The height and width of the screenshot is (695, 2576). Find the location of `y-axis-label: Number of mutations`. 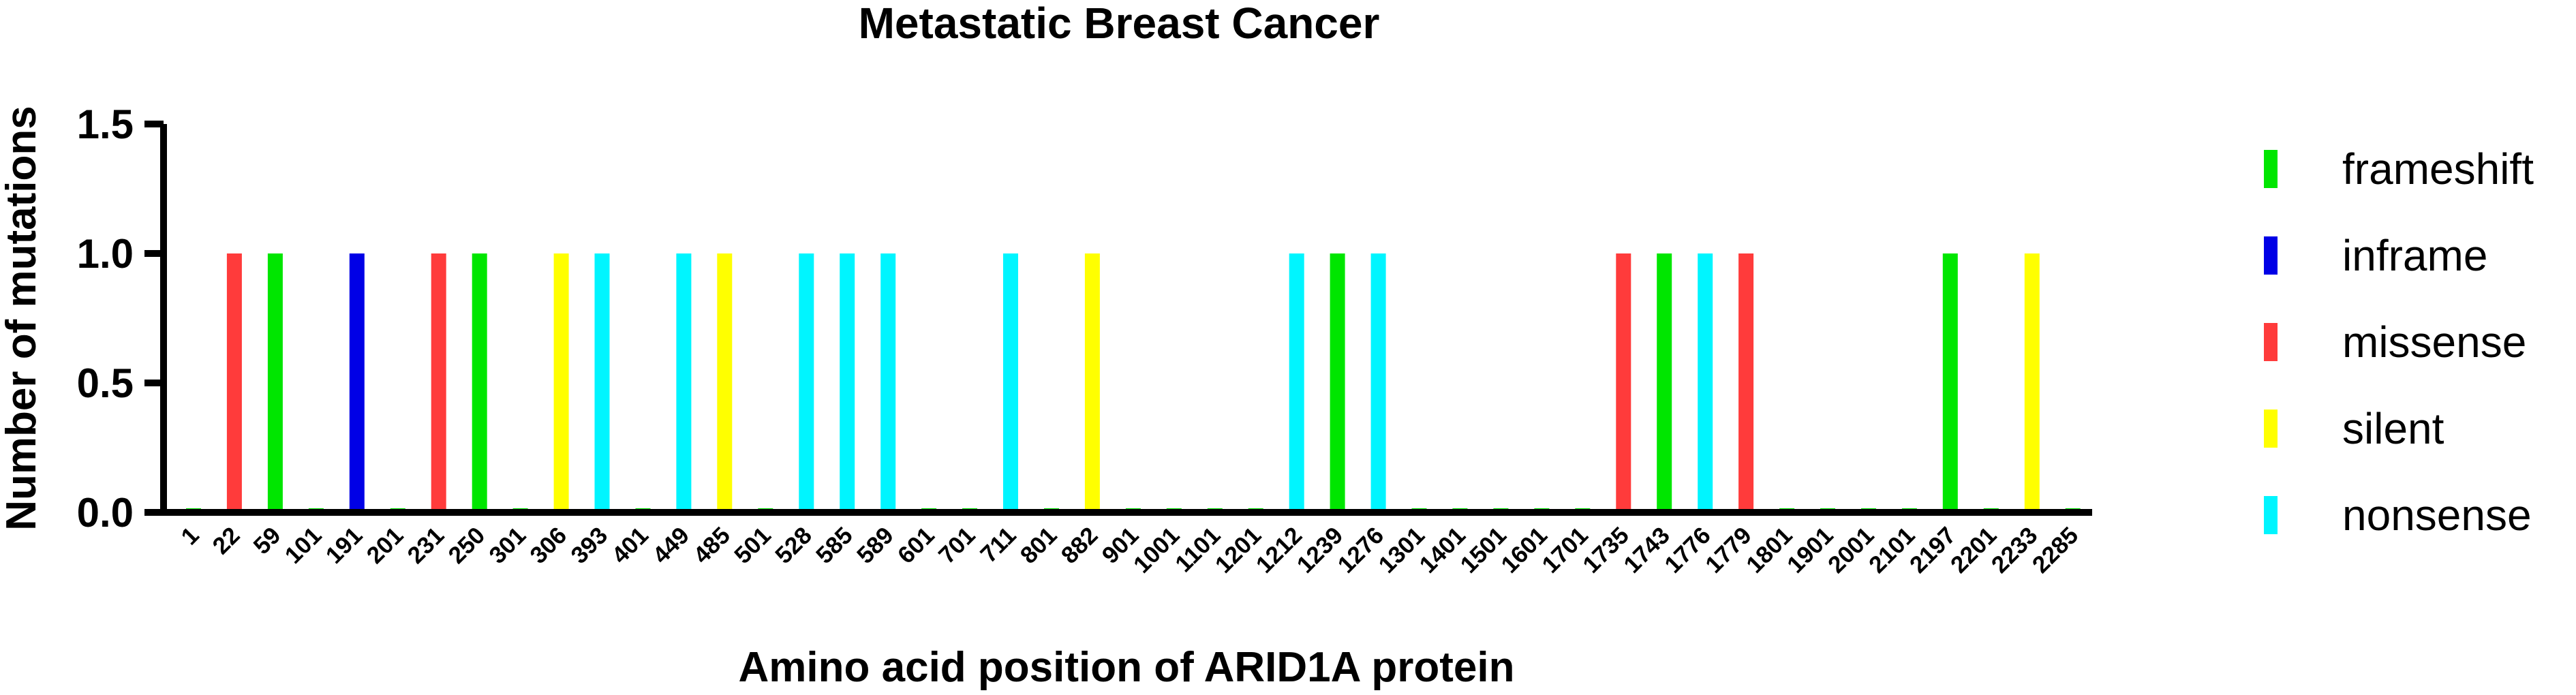

y-axis-label: Number of mutations is located at coordinates (22, 318).